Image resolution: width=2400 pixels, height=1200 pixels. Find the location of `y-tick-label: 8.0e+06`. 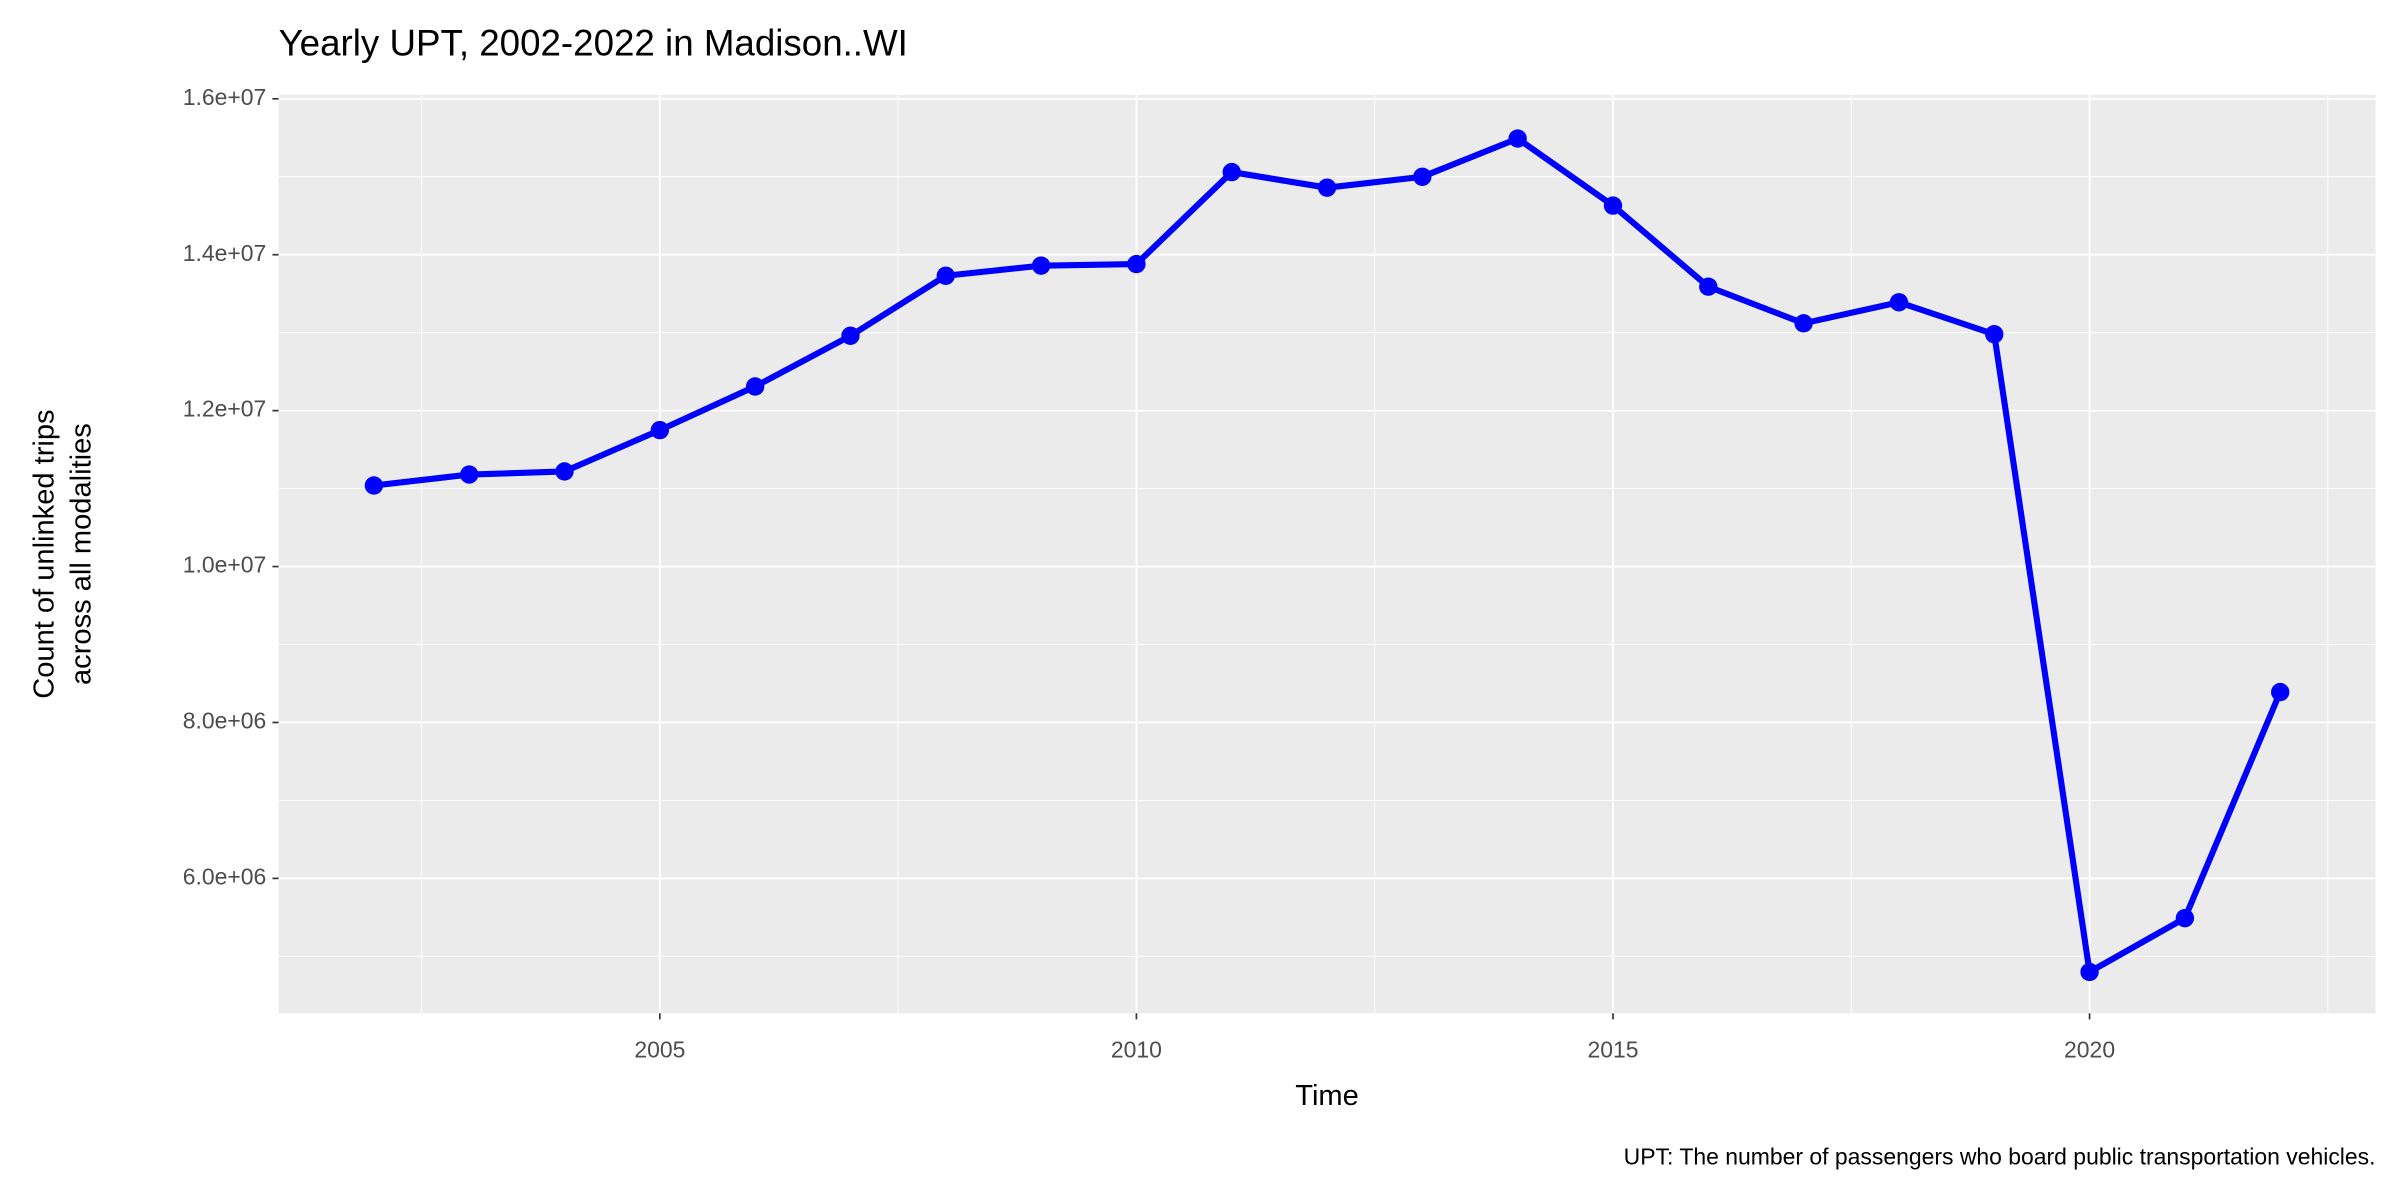

y-tick-label: 8.0e+06 is located at coordinates (225, 721).